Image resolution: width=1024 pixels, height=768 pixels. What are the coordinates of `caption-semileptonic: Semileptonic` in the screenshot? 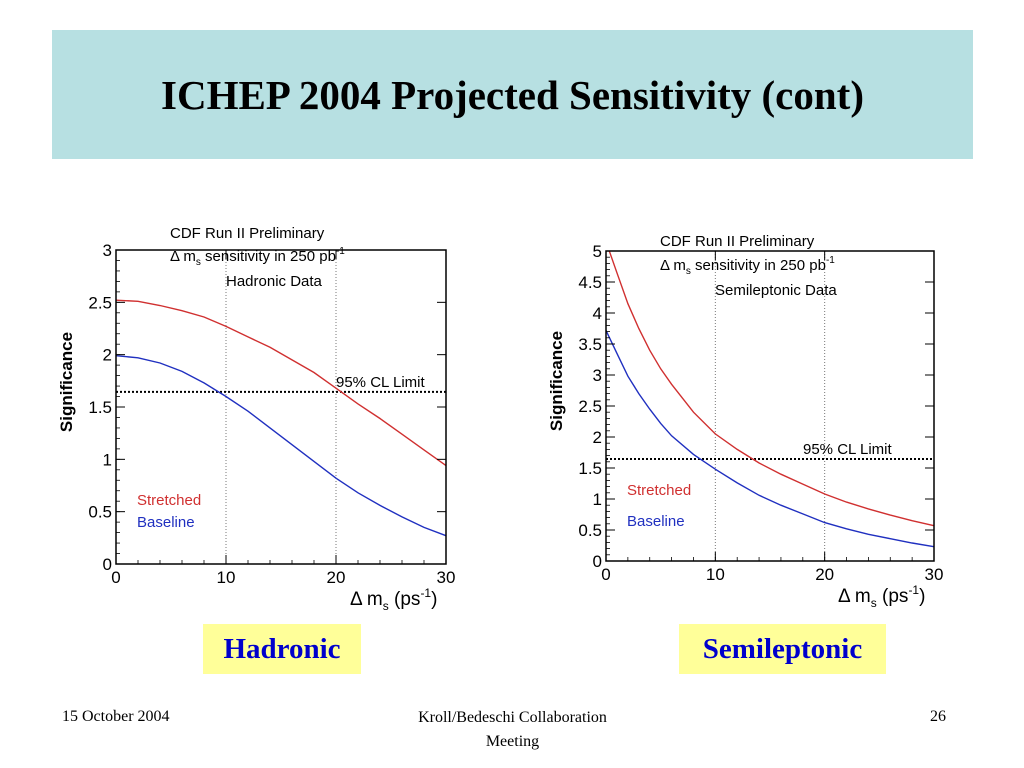 It's located at (782, 649).